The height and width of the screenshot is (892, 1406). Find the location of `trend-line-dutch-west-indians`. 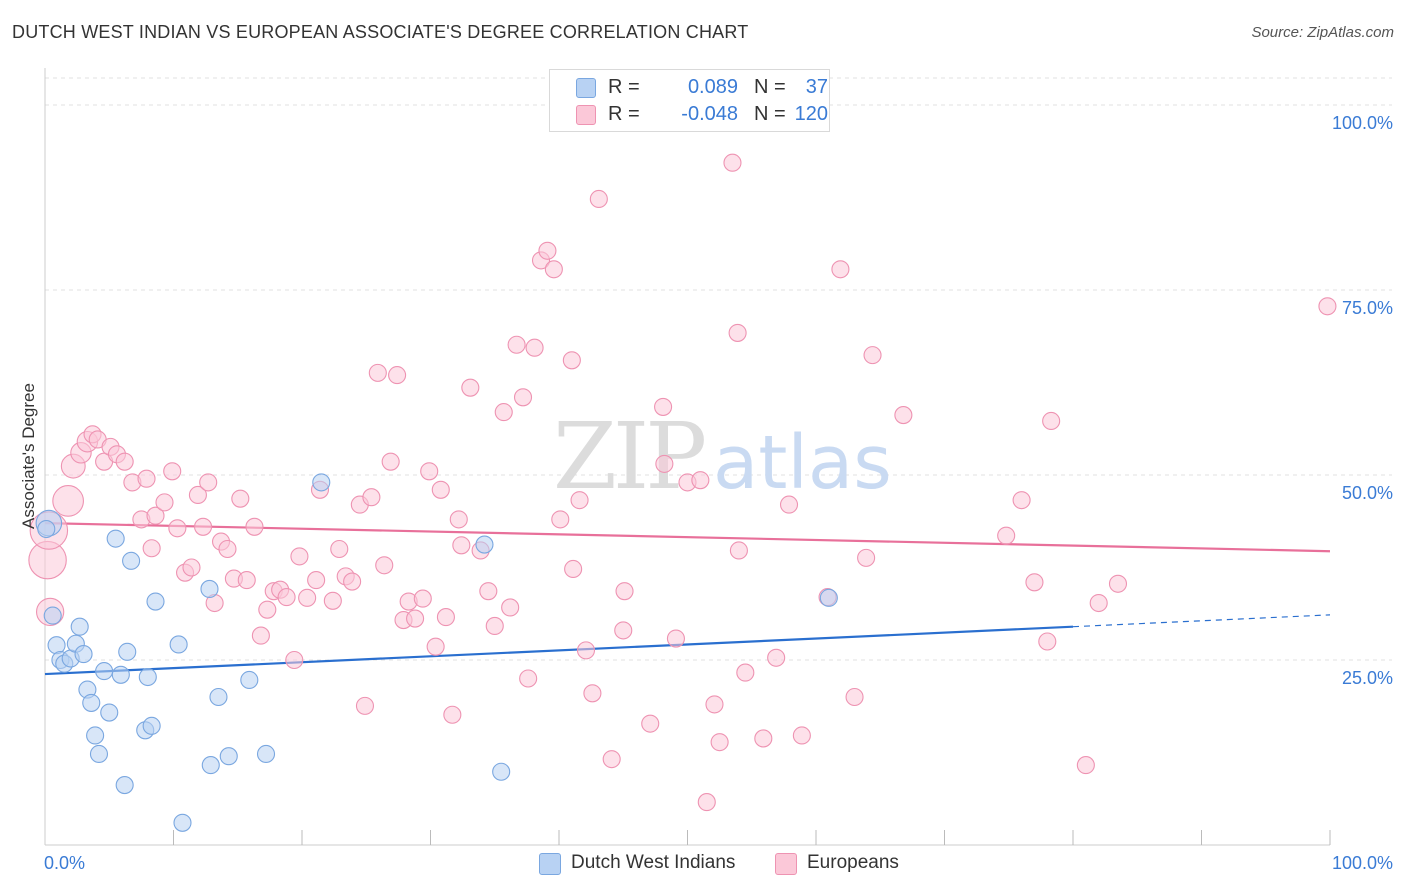

trend-line-dutch-west-indians is located at coordinates (559, 650).